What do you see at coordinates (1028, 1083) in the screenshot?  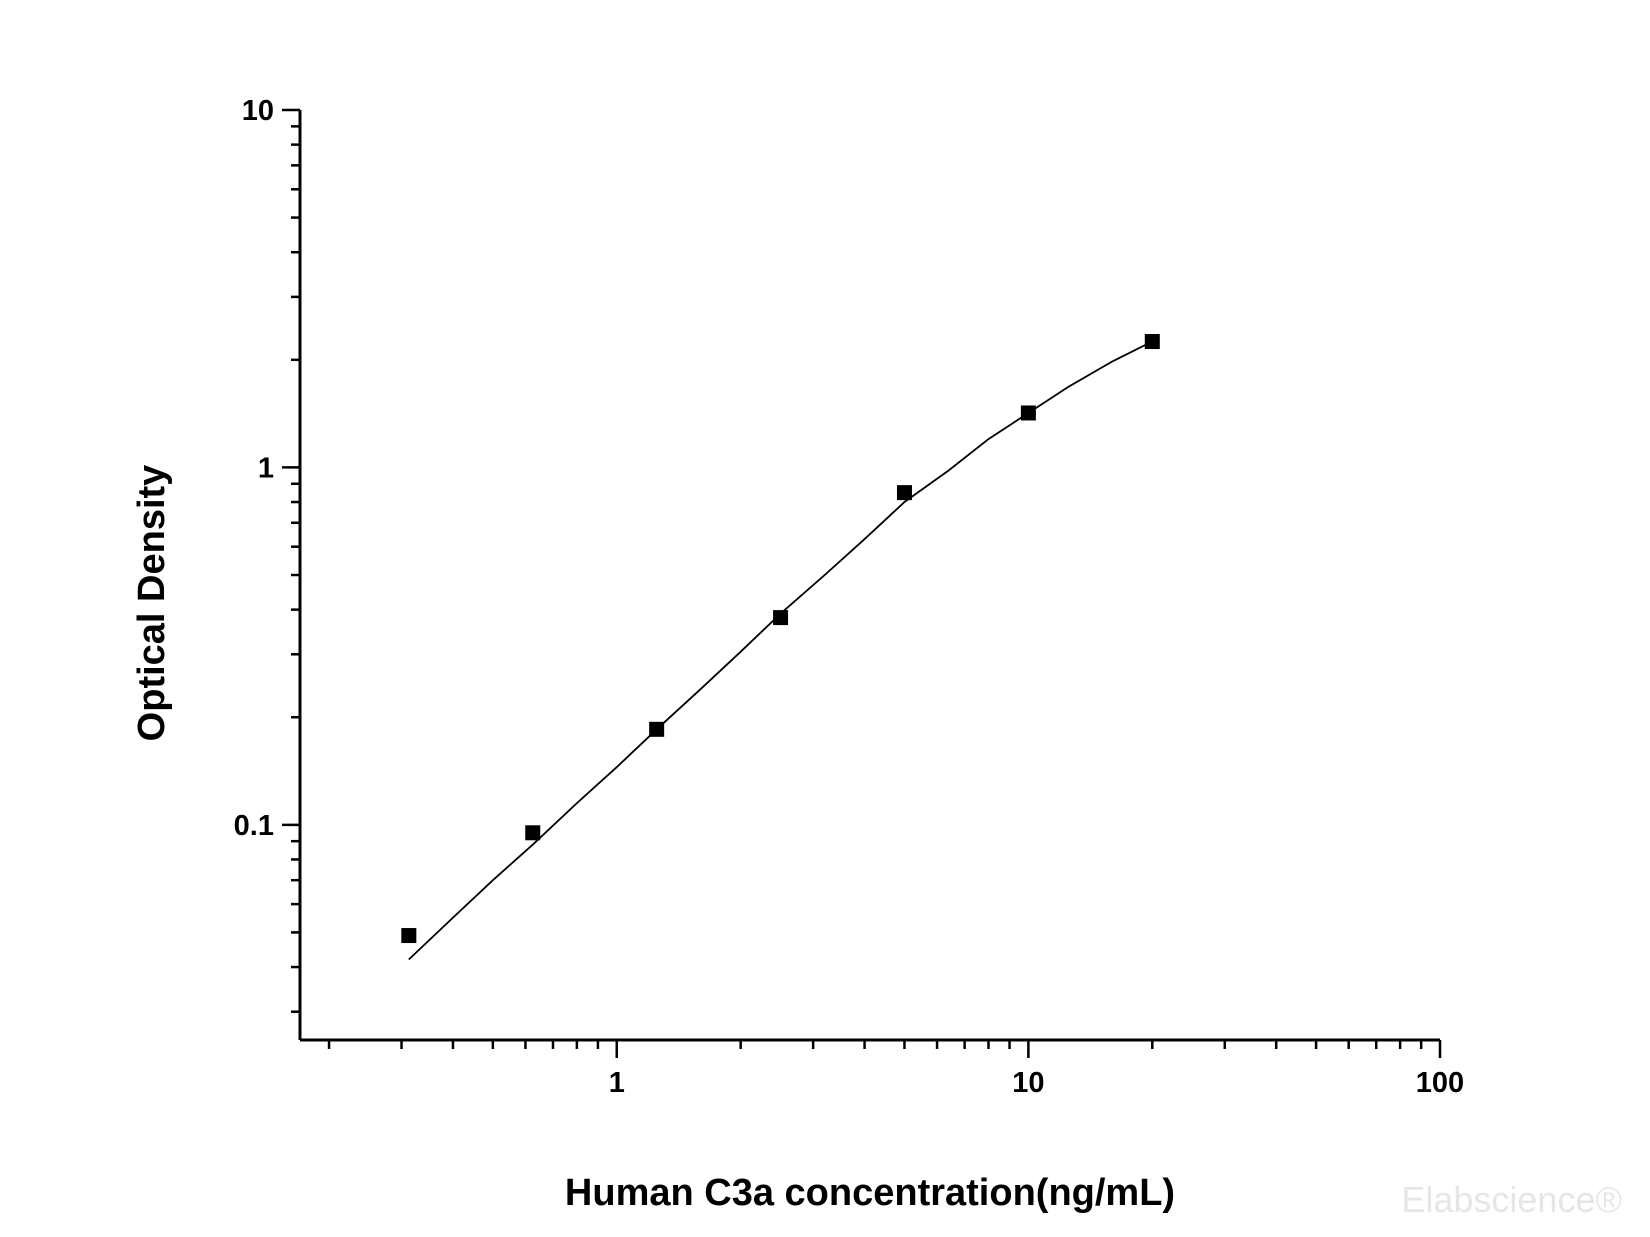 I see `x-tick-label: 10` at bounding box center [1028, 1083].